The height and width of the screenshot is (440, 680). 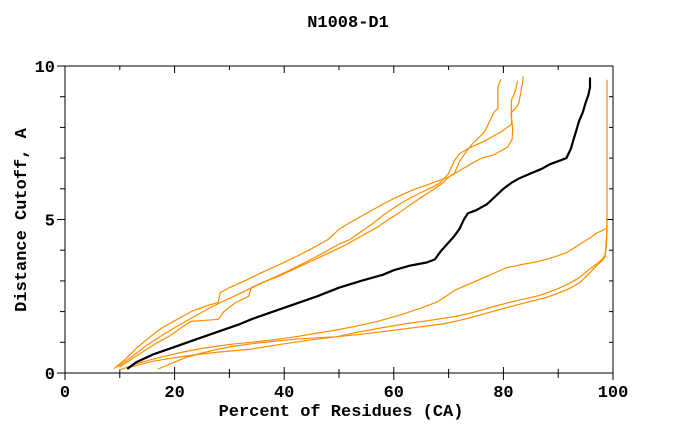 I want to click on x-tick-label: 60, so click(x=394, y=393).